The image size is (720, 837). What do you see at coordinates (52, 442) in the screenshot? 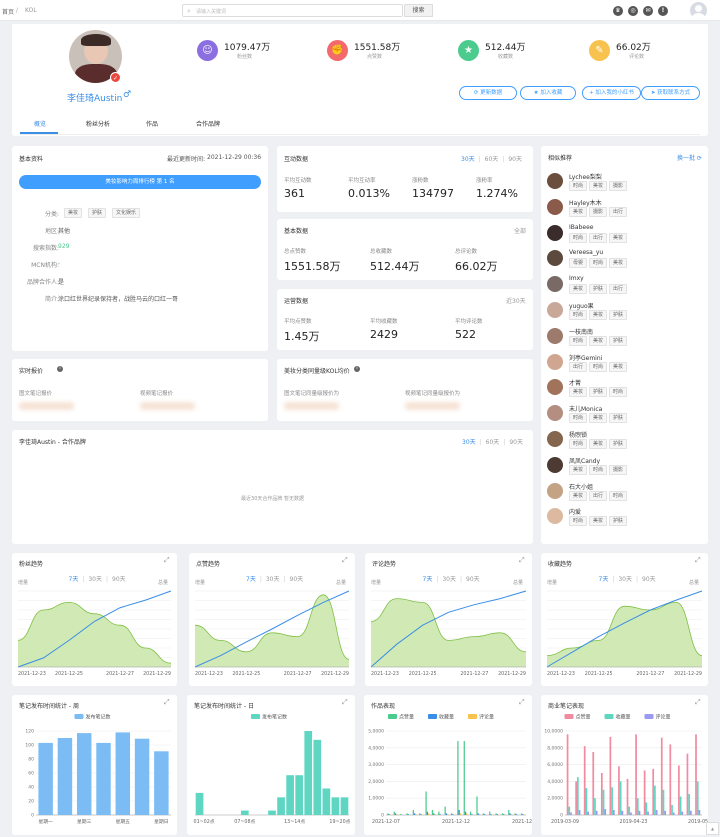
I see `coop-brands-title: 李佳琦Austin - 合作品牌` at bounding box center [52, 442].